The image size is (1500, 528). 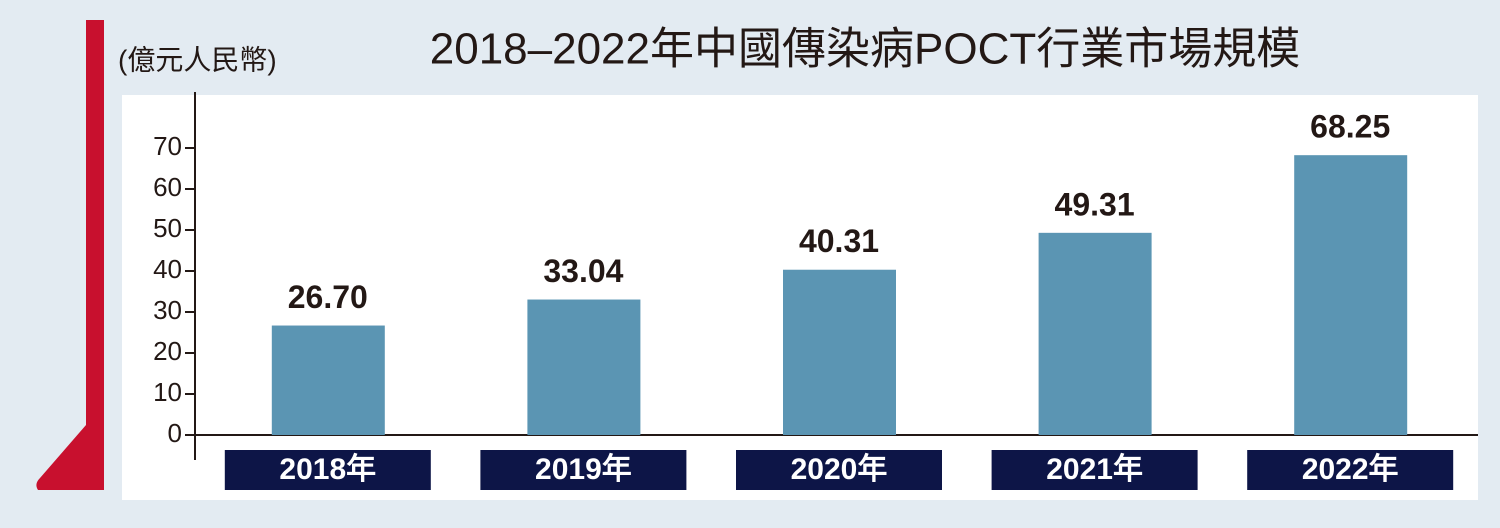 I want to click on value-label: 40.31, so click(x=839, y=241).